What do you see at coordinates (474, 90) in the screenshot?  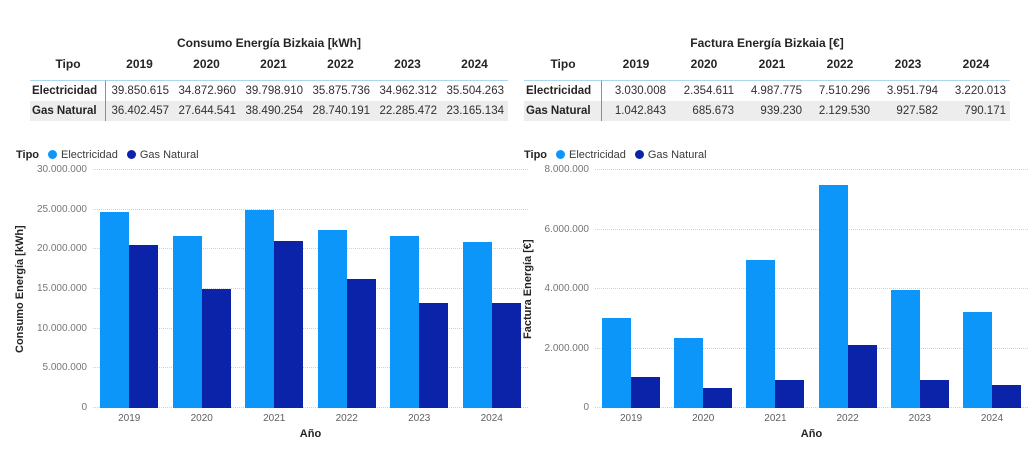 I see `table-cell-electricidad-2024: 35.504.263` at bounding box center [474, 90].